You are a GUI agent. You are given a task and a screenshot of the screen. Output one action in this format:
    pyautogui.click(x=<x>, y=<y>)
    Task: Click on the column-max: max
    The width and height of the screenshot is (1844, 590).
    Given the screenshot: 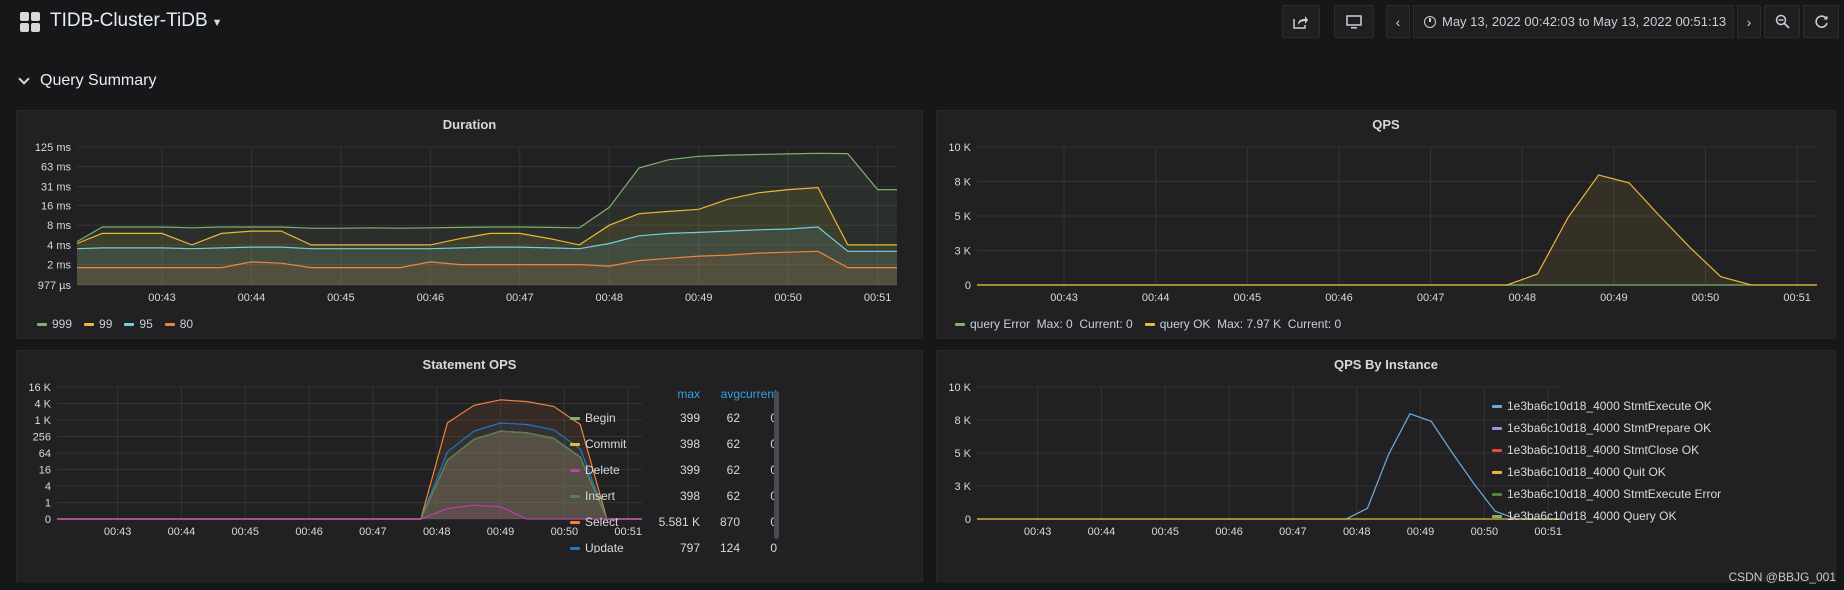 What is the action you would take?
    pyautogui.click(x=688, y=394)
    